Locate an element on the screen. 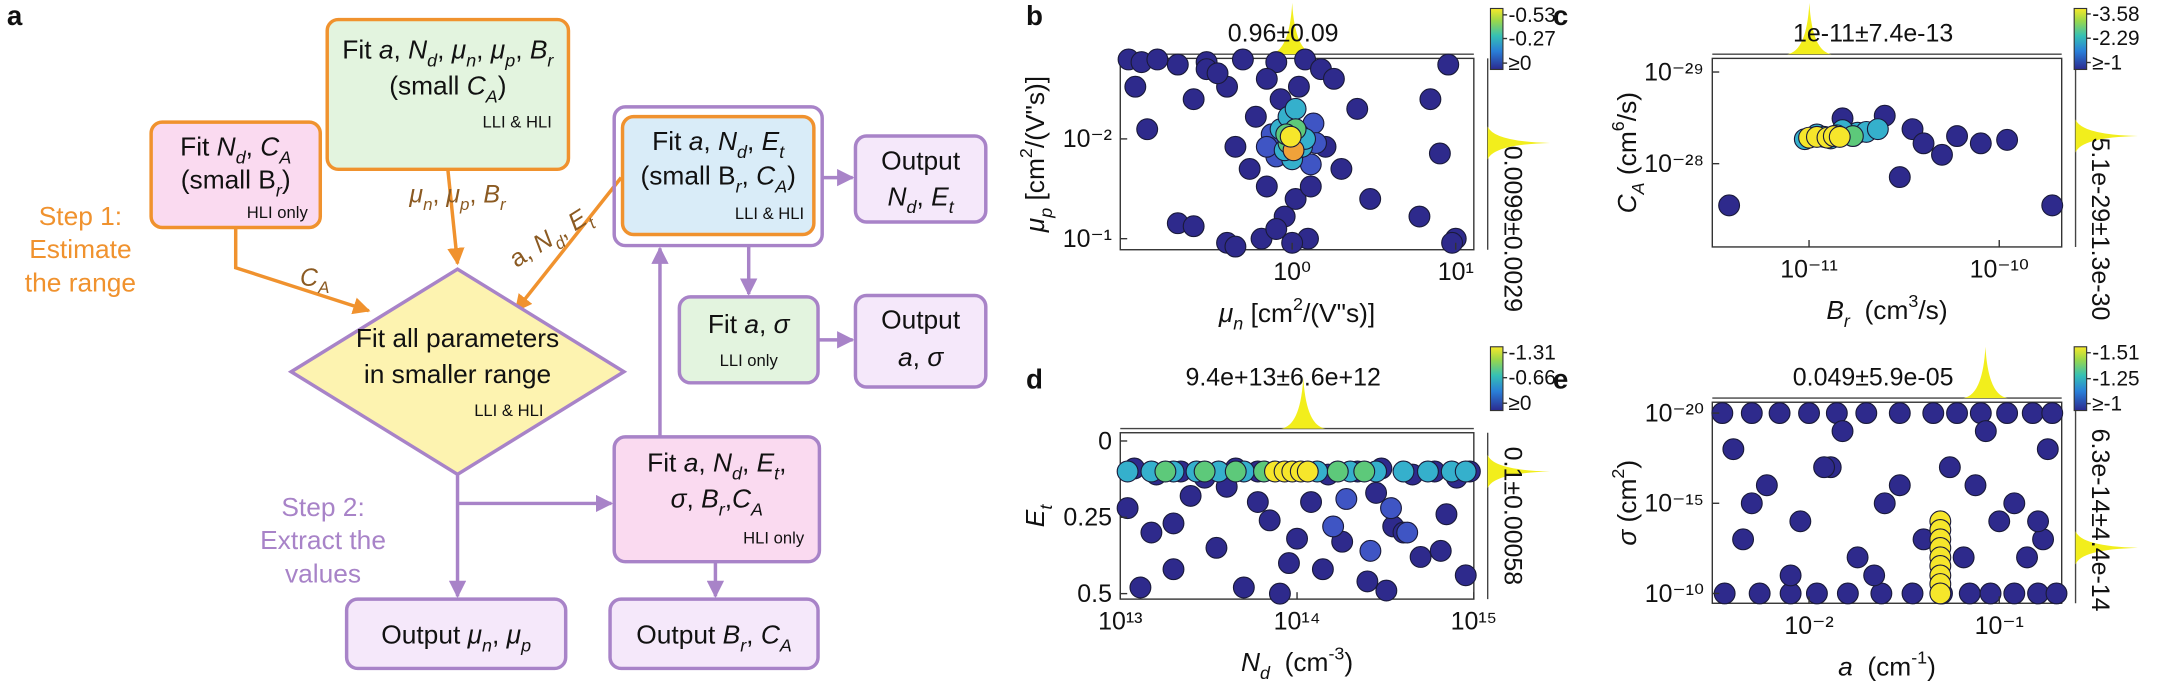 The width and height of the screenshot is (2174, 688). text-run: ) is located at coordinates (1627, 464).